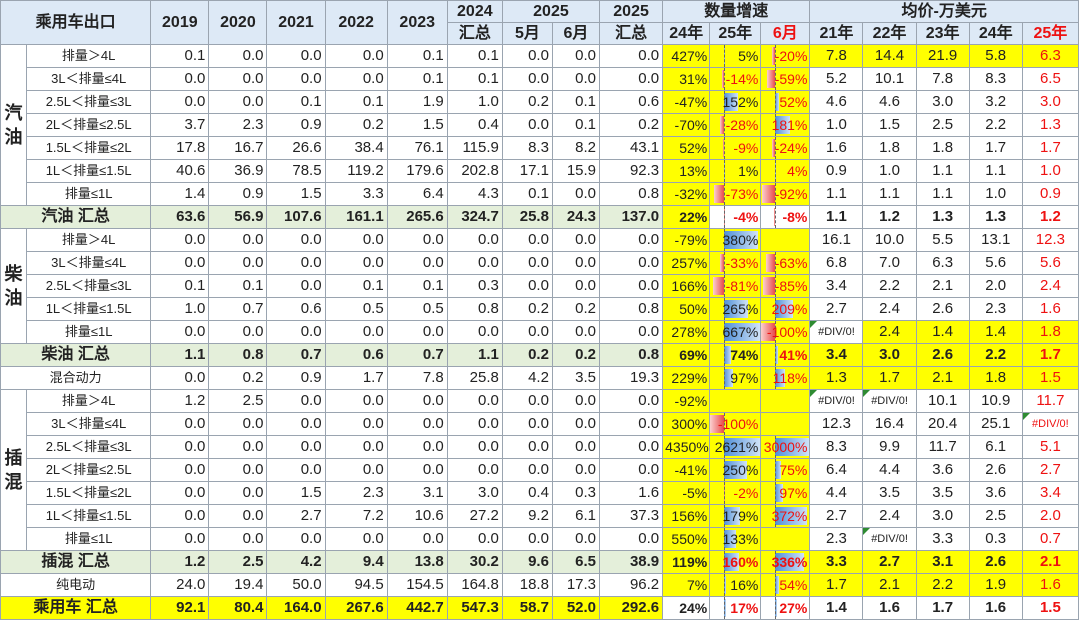 The height and width of the screenshot is (622, 1080). I want to click on growth-value: 75%, so click(793, 470).